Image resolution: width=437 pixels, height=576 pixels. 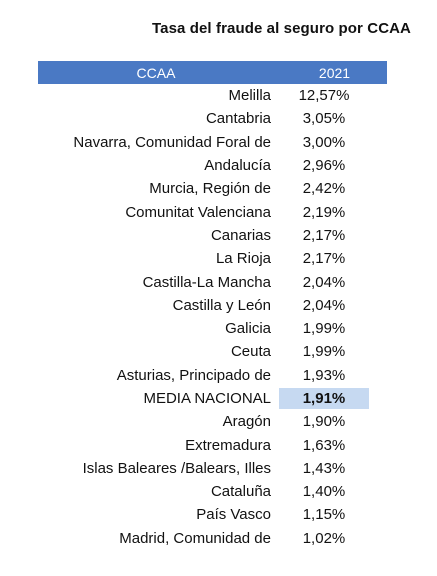 What do you see at coordinates (238, 119) in the screenshot?
I see `region-name: Cantabria` at bounding box center [238, 119].